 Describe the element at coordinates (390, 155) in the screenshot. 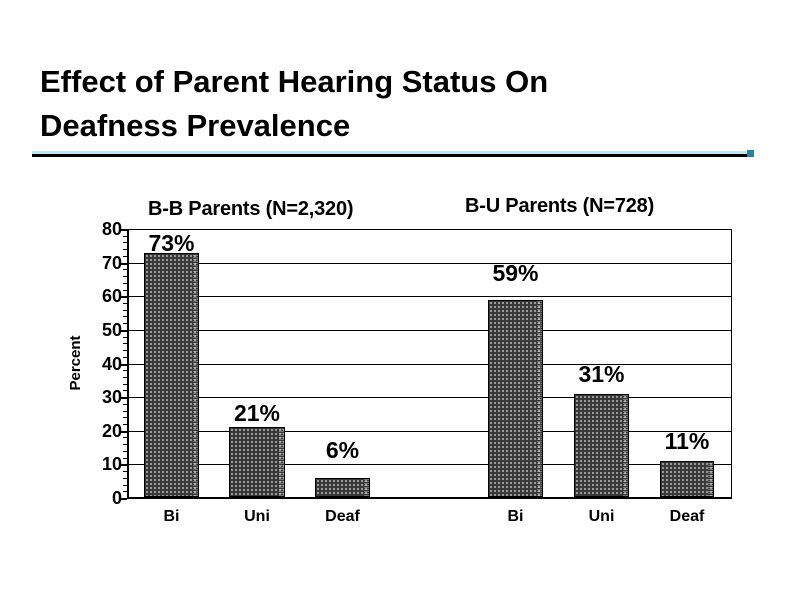

I see `divider-black-line` at that location.